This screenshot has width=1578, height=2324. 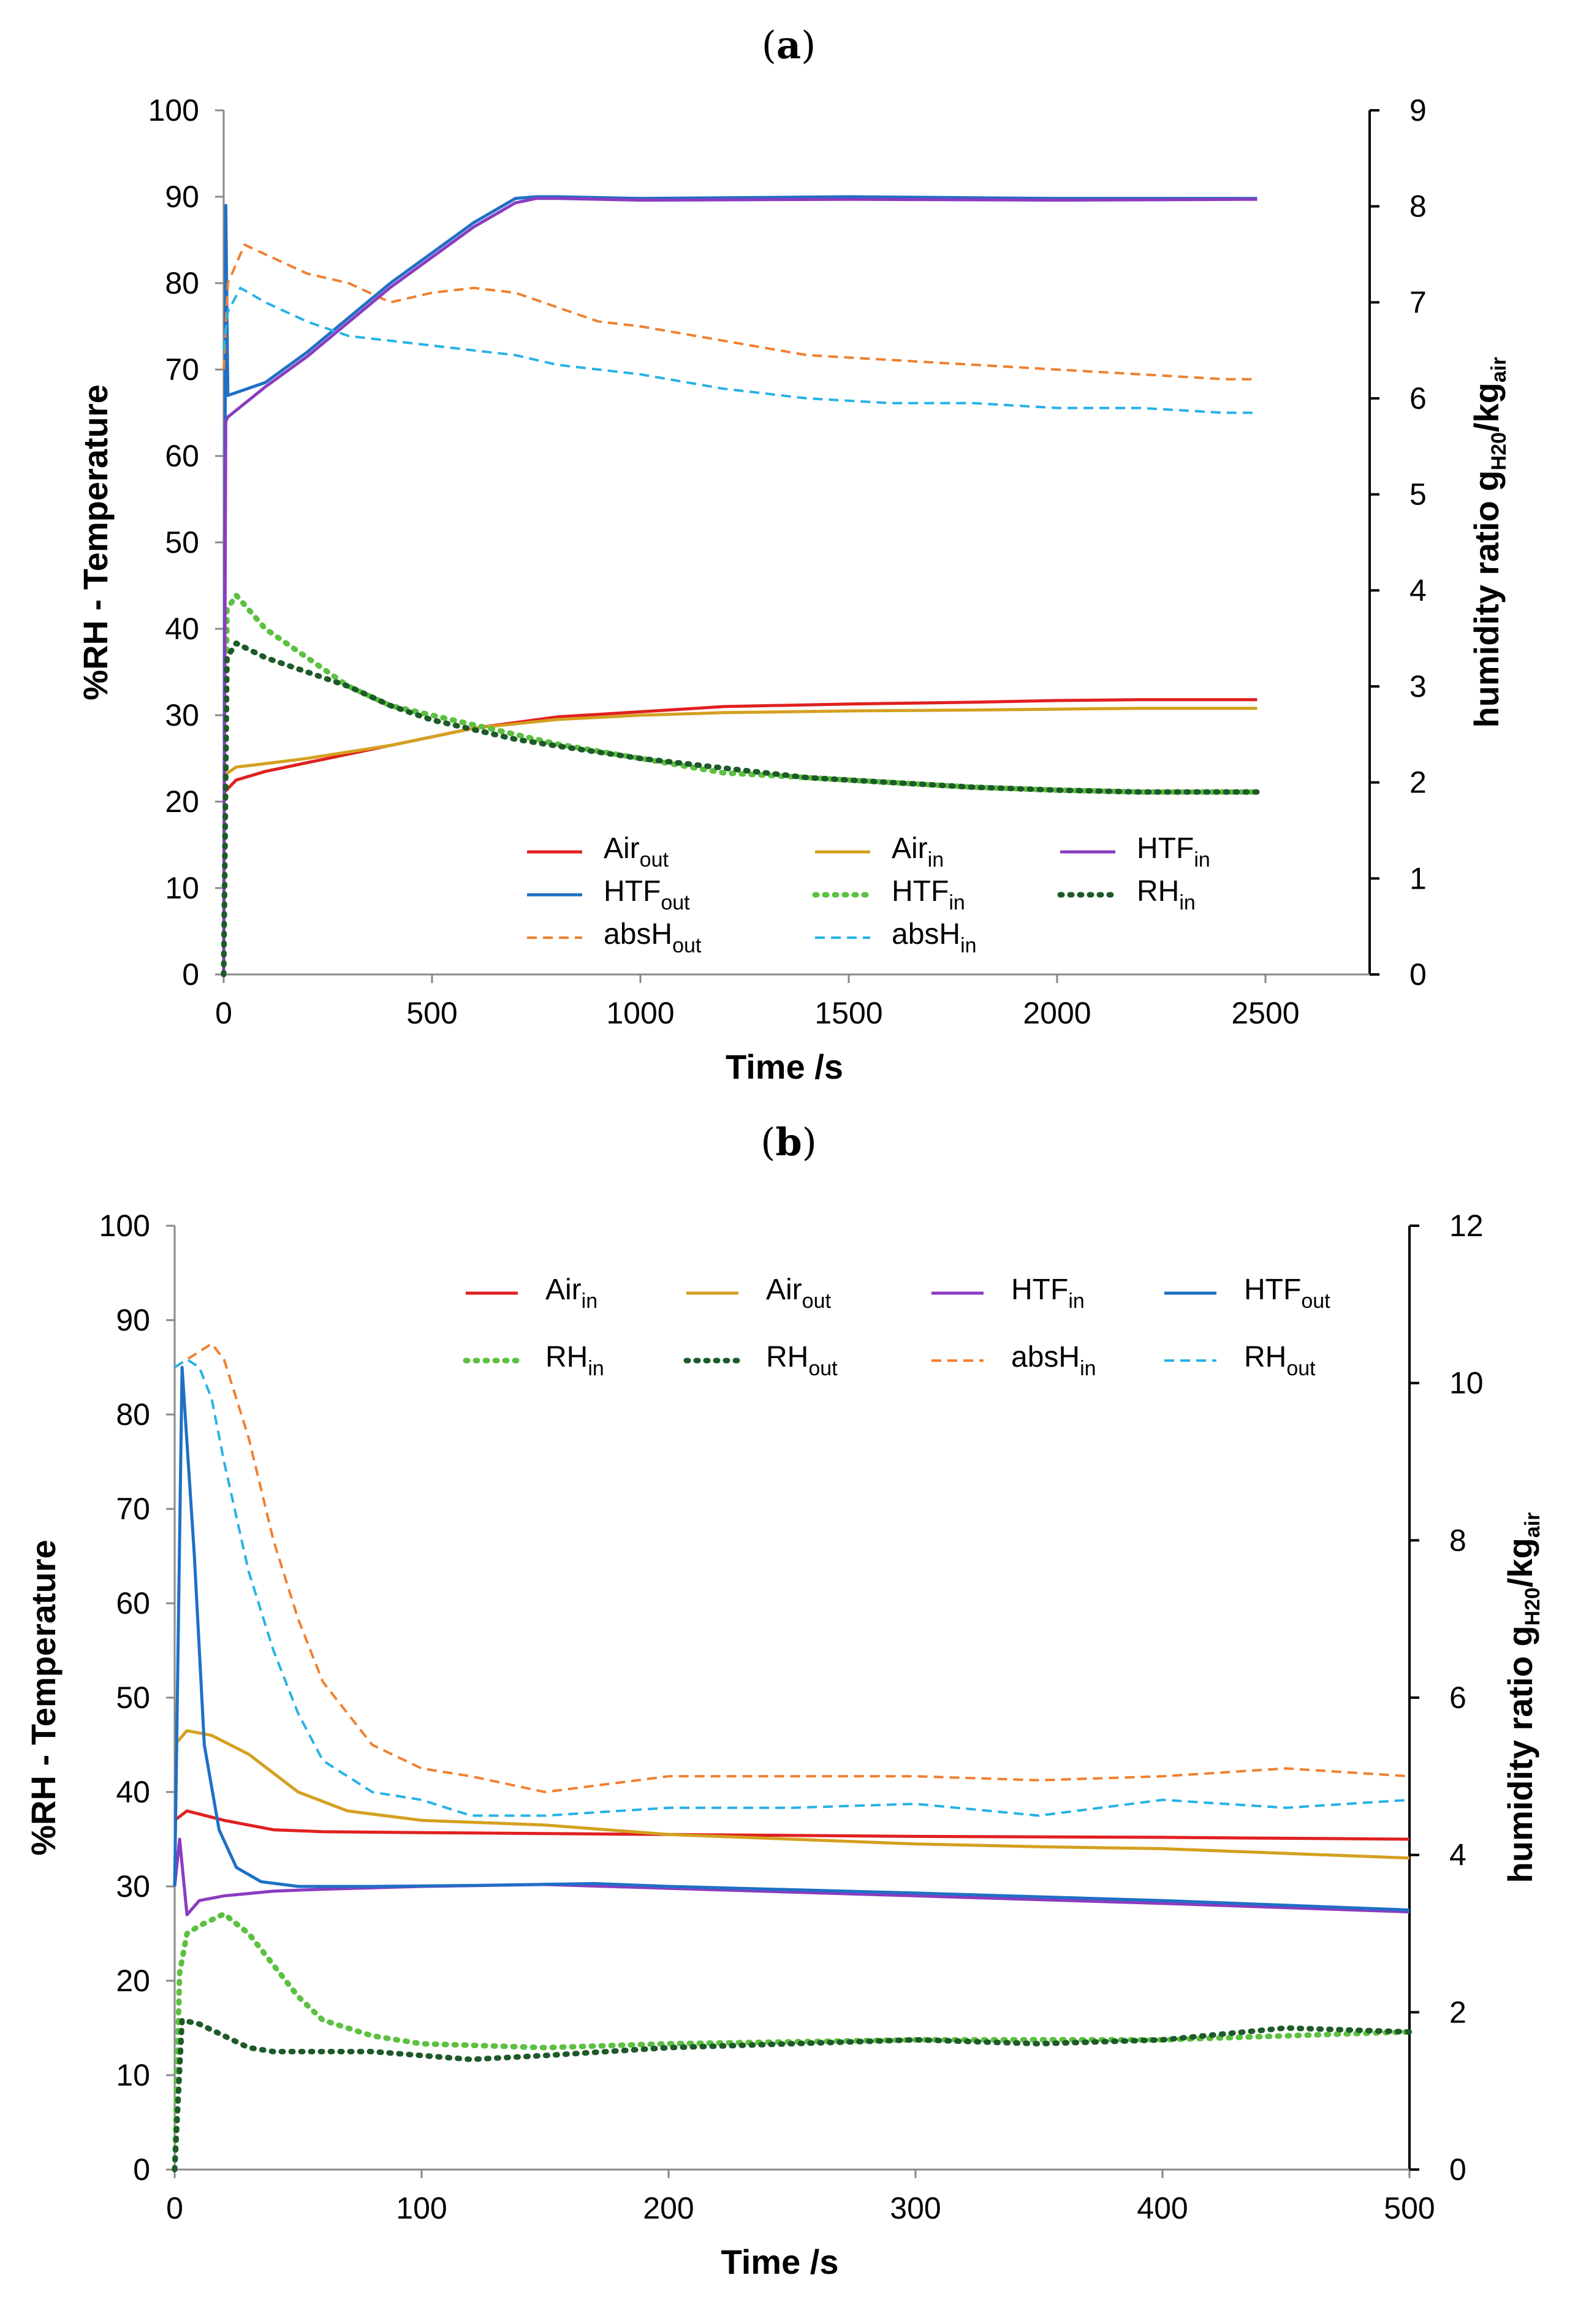 I want to click on series-line-rh-out, so click(x=792, y=2095).